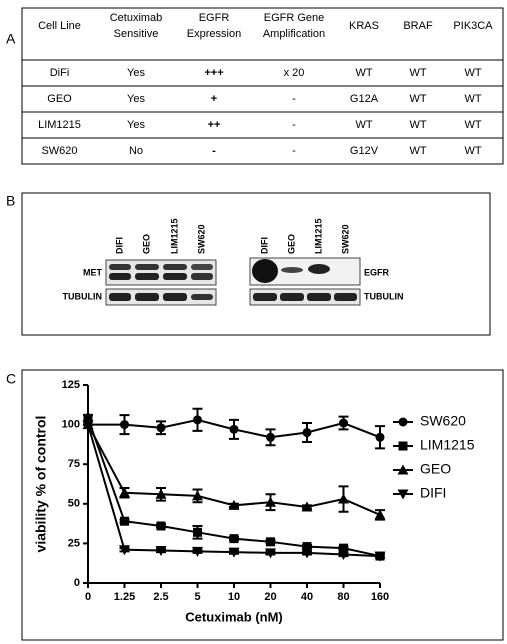  What do you see at coordinates (10, 201) in the screenshot?
I see `panel-label: B` at bounding box center [10, 201].